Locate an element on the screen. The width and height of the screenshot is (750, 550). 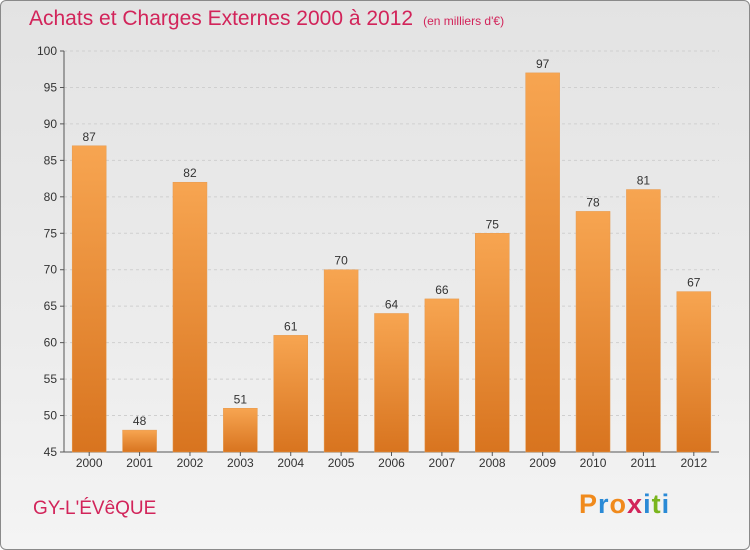
logo-letter: P is located at coordinates (589, 504).